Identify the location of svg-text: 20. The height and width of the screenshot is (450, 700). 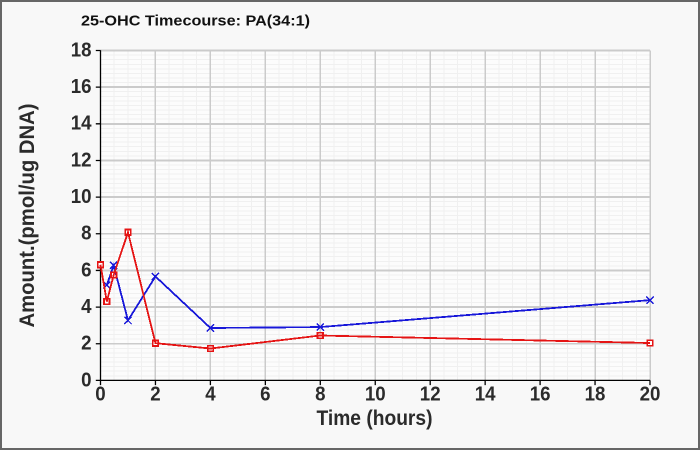
(650, 394).